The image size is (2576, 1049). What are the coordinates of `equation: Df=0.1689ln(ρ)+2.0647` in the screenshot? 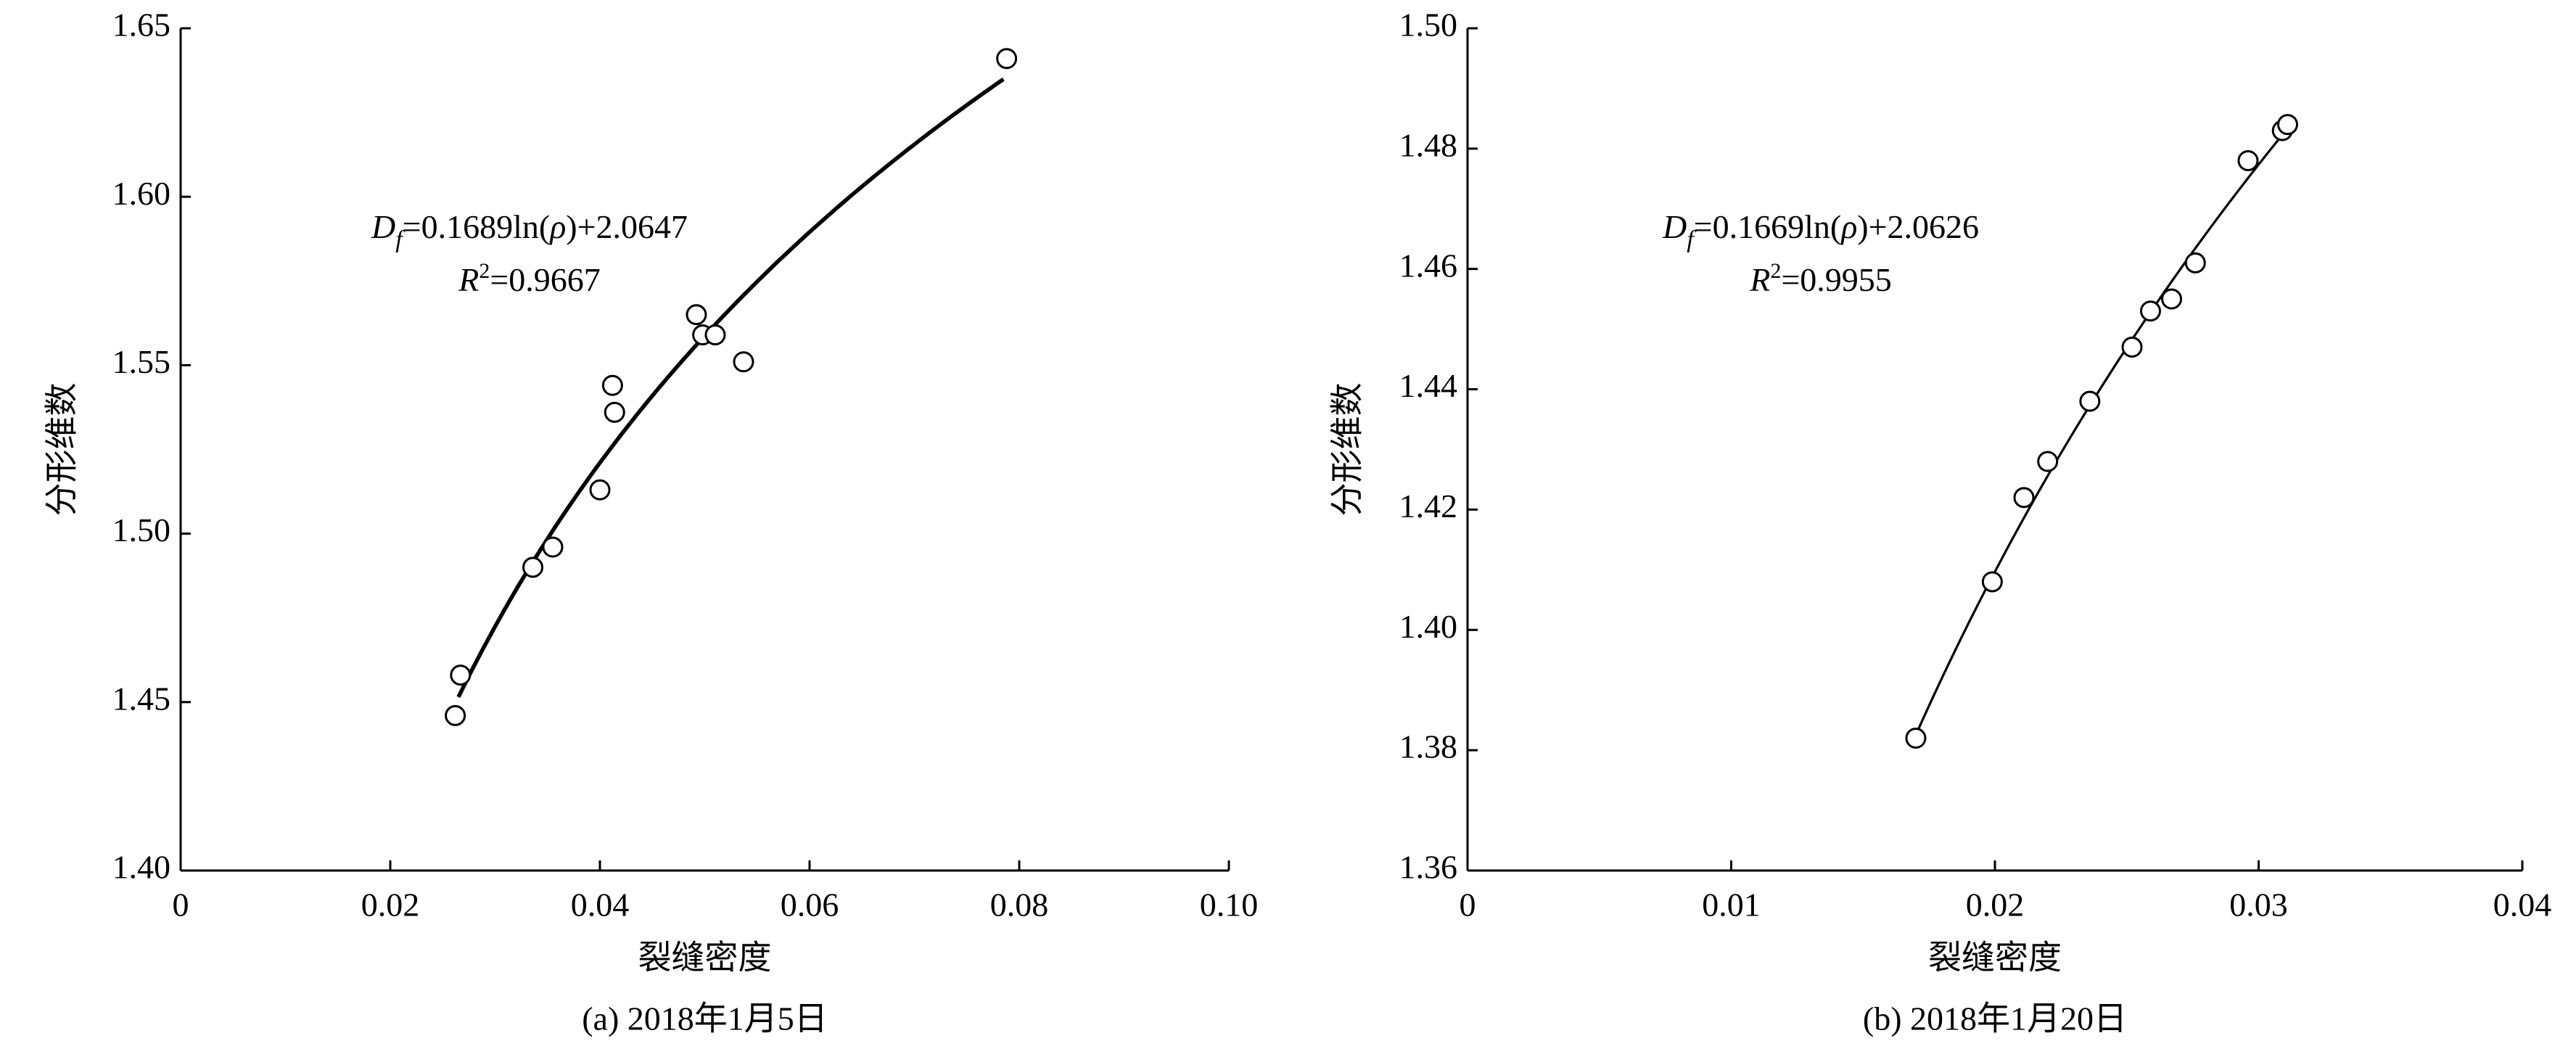 It's located at (529, 230).